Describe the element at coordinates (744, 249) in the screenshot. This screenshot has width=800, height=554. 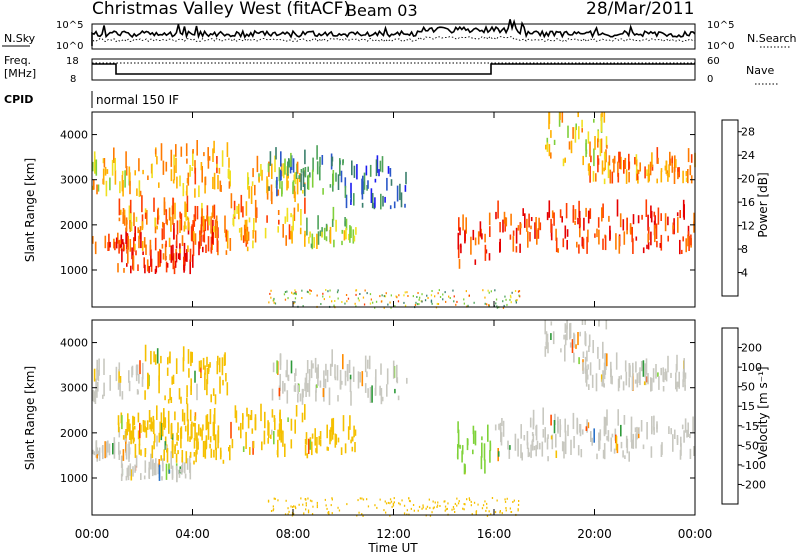
I see `colorbar-tick-label: 8` at that location.